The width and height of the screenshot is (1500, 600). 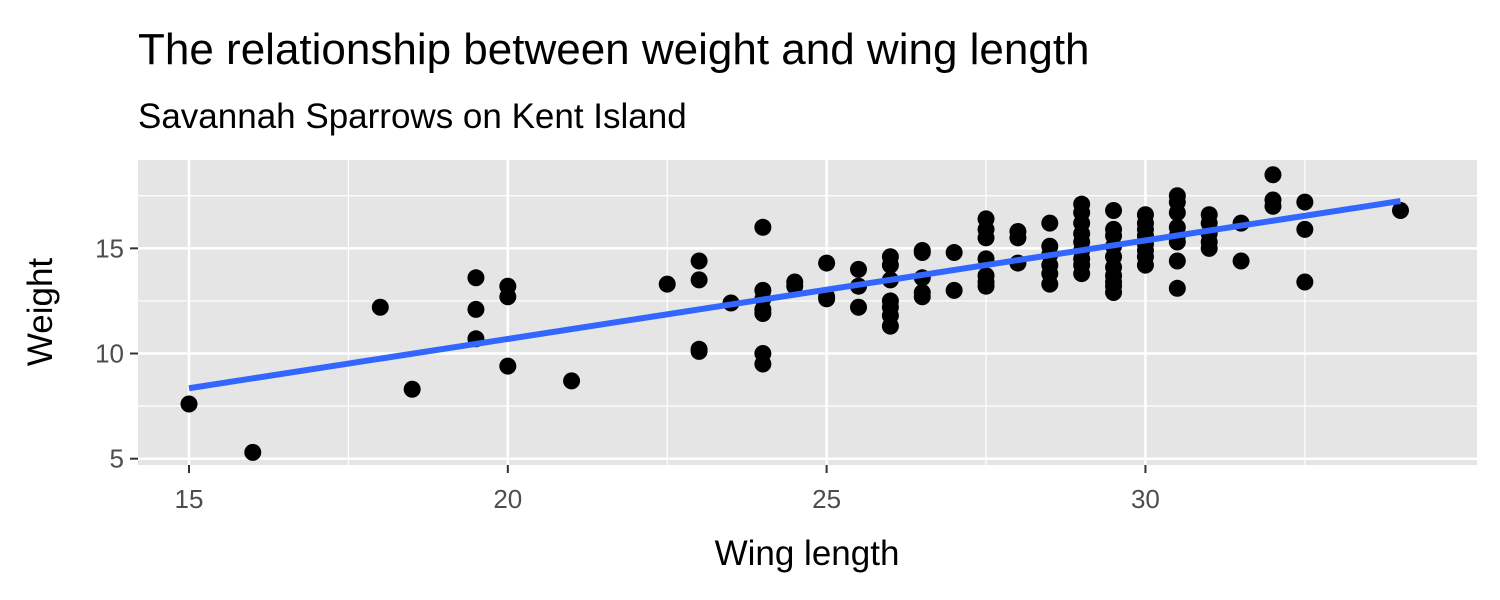 What do you see at coordinates (109, 248) in the screenshot?
I see `y-tick-label: 15` at bounding box center [109, 248].